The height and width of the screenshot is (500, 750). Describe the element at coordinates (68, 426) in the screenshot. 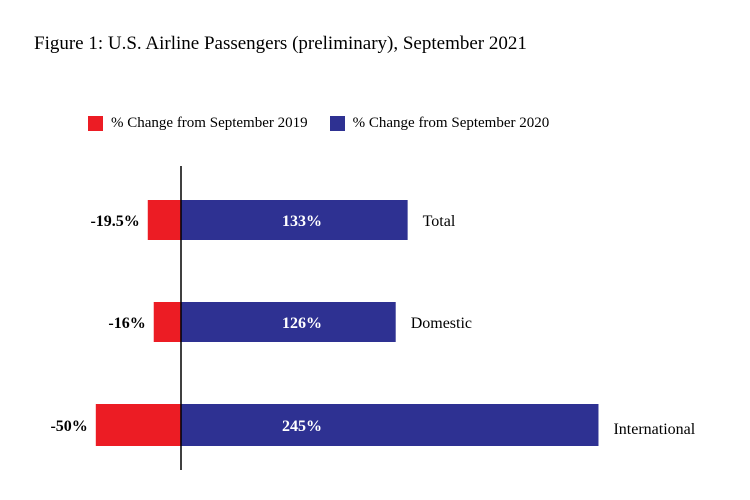

I see `data-label-2019-international: -50%` at that location.